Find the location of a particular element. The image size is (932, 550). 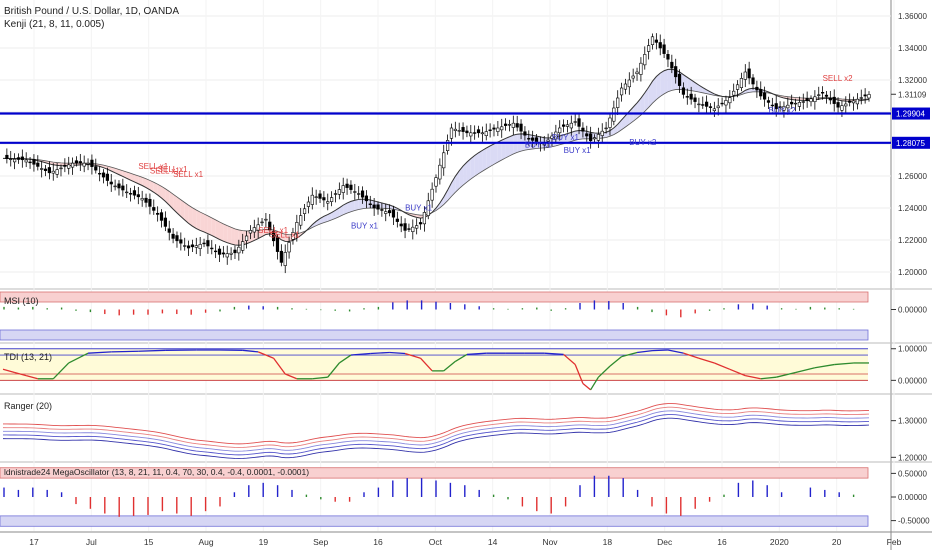

price-tick-label: 1.22000 is located at coordinates (912, 240).